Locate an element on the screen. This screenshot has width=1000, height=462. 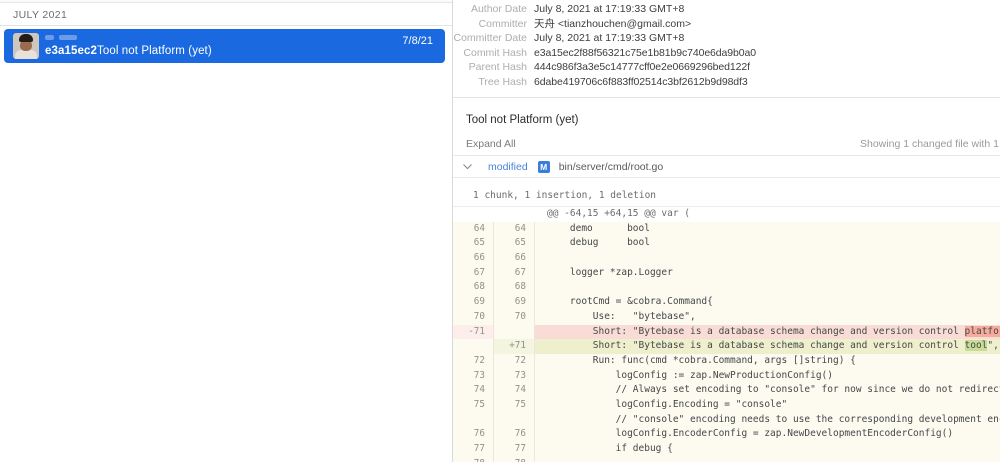
line-number-new: 66 is located at coordinates (514, 258).